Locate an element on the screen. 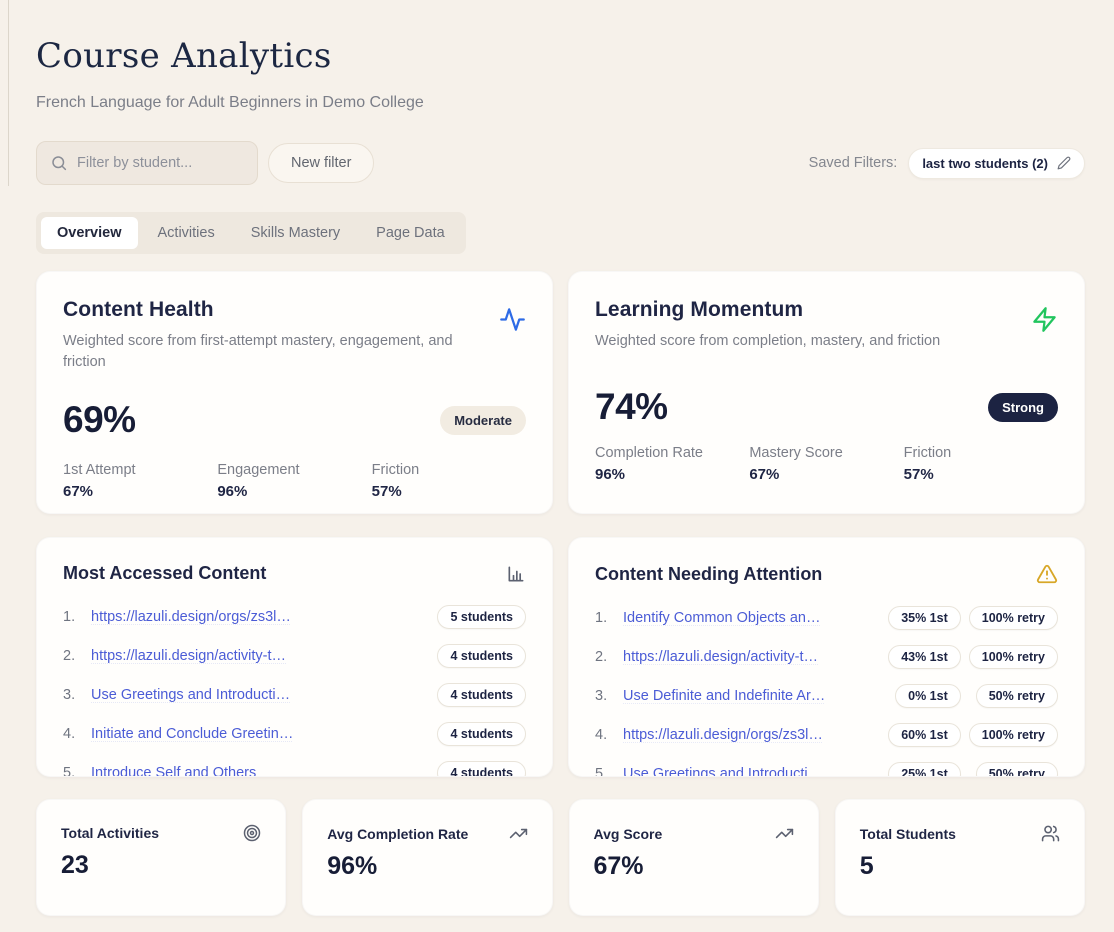 The width and height of the screenshot is (1114, 932). learning-momentum-title: Learning Momentum is located at coordinates (699, 309).